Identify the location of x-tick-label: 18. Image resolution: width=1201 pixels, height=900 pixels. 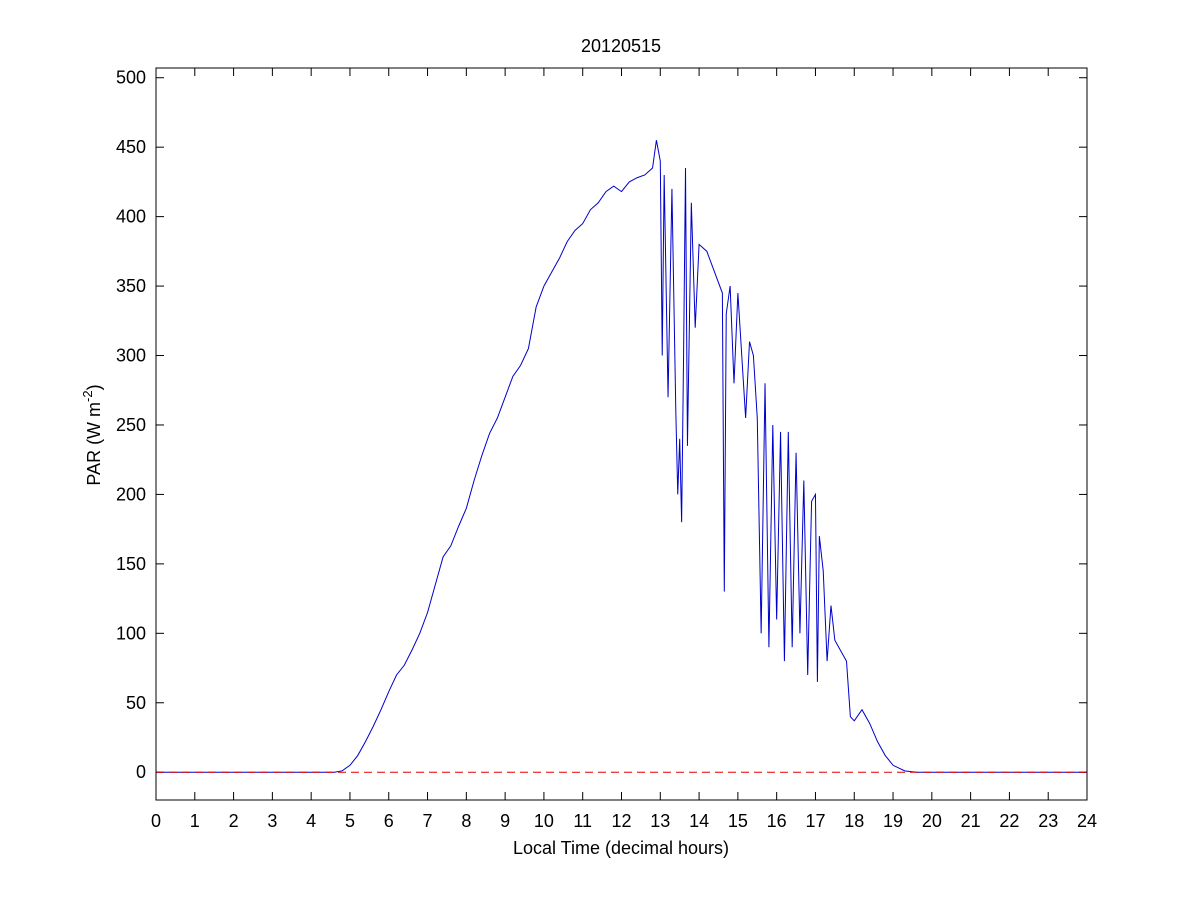
(854, 821).